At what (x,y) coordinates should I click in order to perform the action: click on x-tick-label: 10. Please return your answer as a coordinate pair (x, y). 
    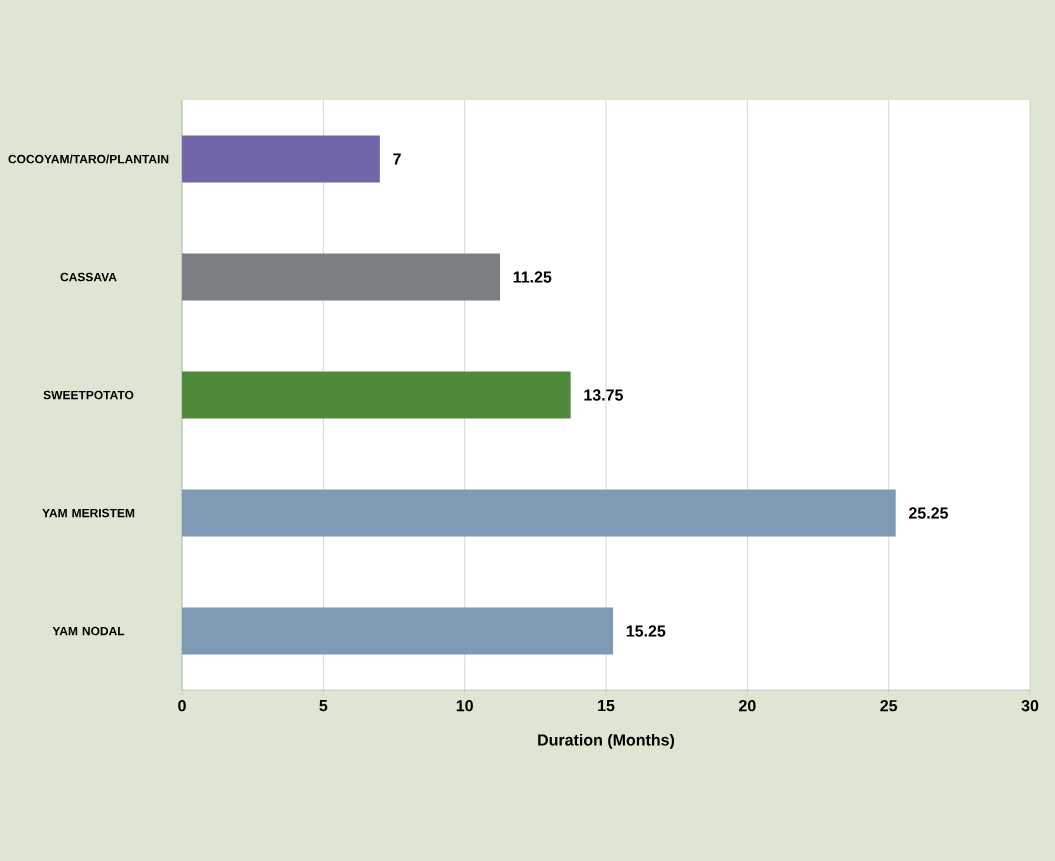
    Looking at the image, I should click on (464, 706).